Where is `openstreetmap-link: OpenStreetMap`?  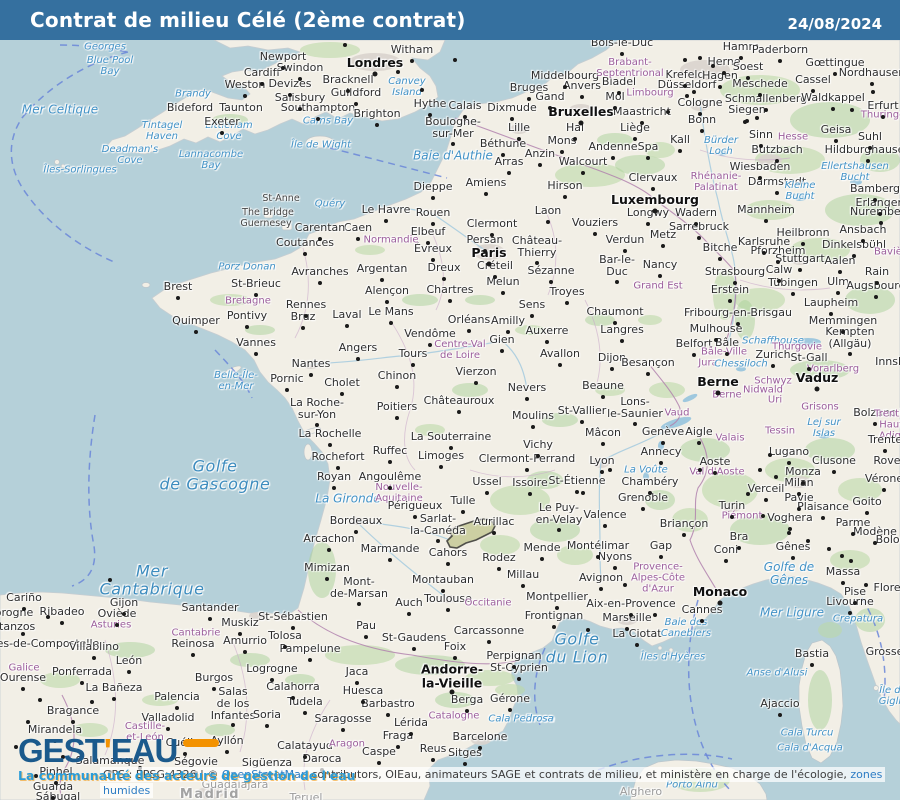
openstreetmap-link: OpenStreetMap is located at coordinates (264, 774).